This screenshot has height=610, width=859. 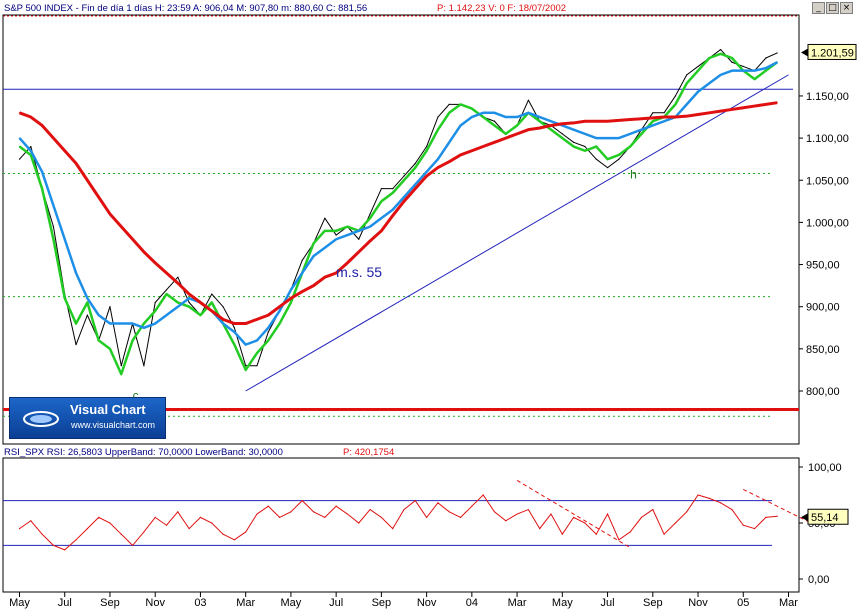 I want to click on maximize-button: □, so click(x=832, y=8).